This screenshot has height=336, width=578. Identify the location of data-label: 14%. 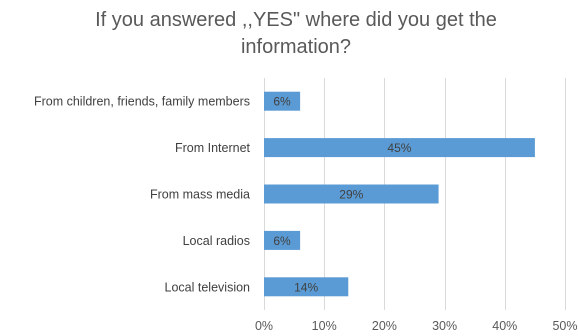
(306, 287).